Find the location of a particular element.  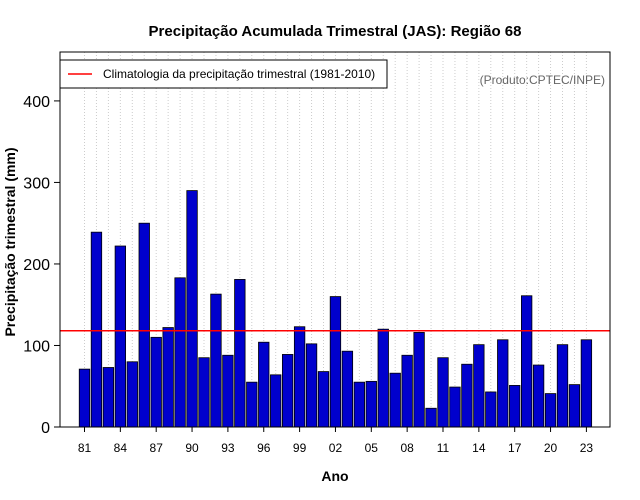

bar-2011 is located at coordinates (443, 392).